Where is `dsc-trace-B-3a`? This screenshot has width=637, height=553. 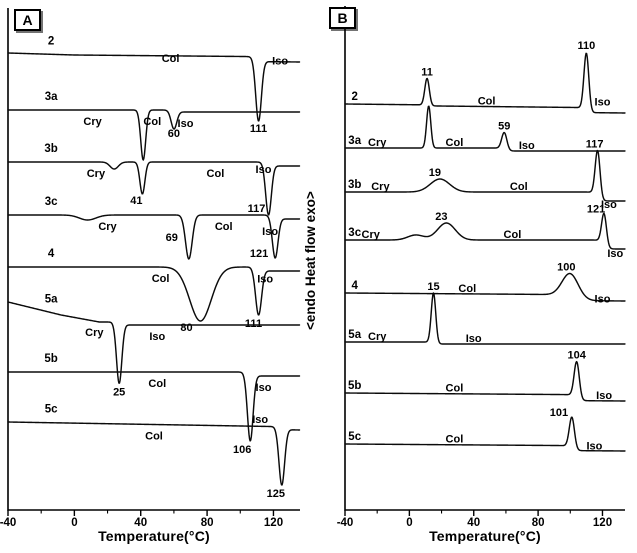 dsc-trace-B-3a is located at coordinates (485, 128).